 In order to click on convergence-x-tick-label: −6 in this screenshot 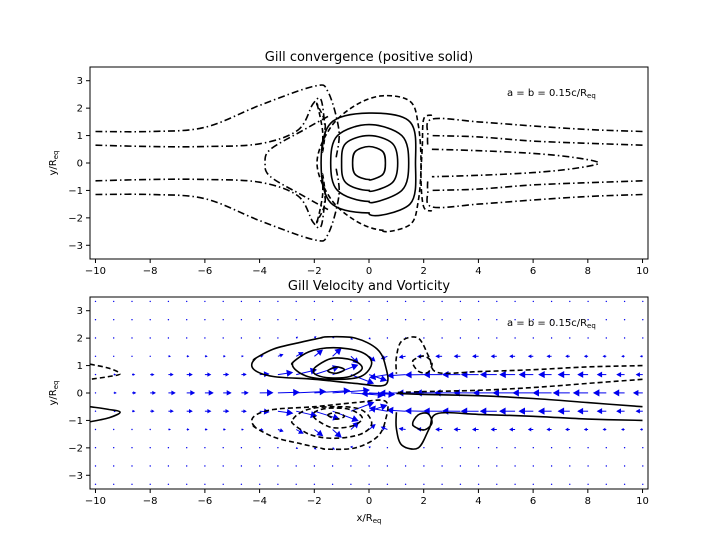, I will do `click(205, 271)`.